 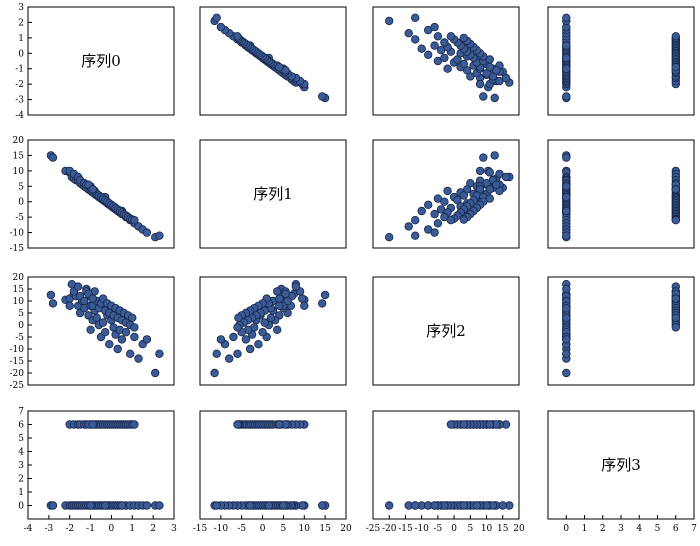 I want to click on x-tick-label: 20, so click(x=519, y=529).